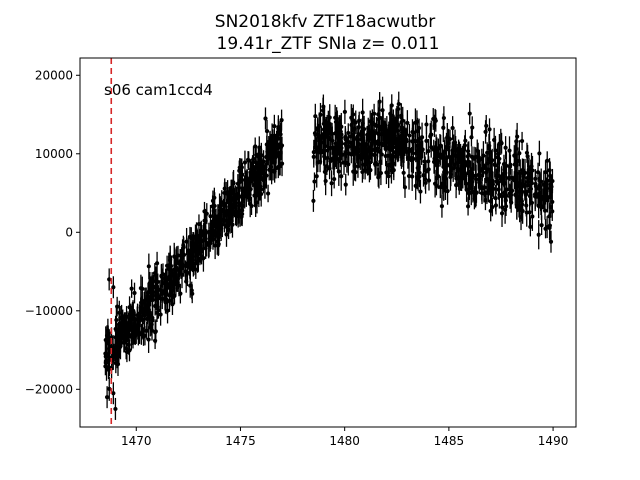 Image resolution: width=640 pixels, height=480 pixels. Describe the element at coordinates (325, 22) in the screenshot. I see `chart-title-line-1: SN2018kfv ZTF18acwutbr` at that location.